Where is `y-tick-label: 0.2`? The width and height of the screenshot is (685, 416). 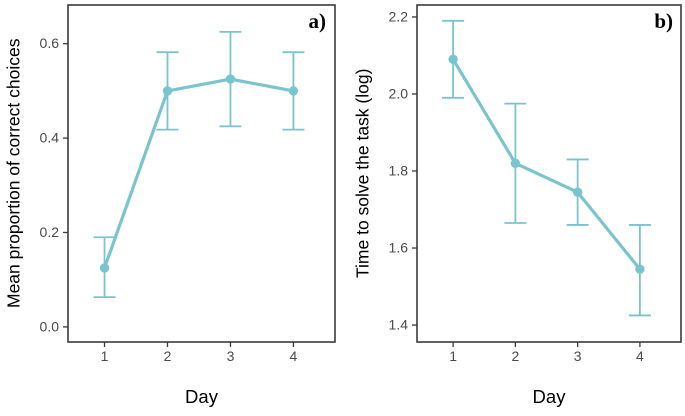 y-tick-label: 0.2 is located at coordinates (50, 232).